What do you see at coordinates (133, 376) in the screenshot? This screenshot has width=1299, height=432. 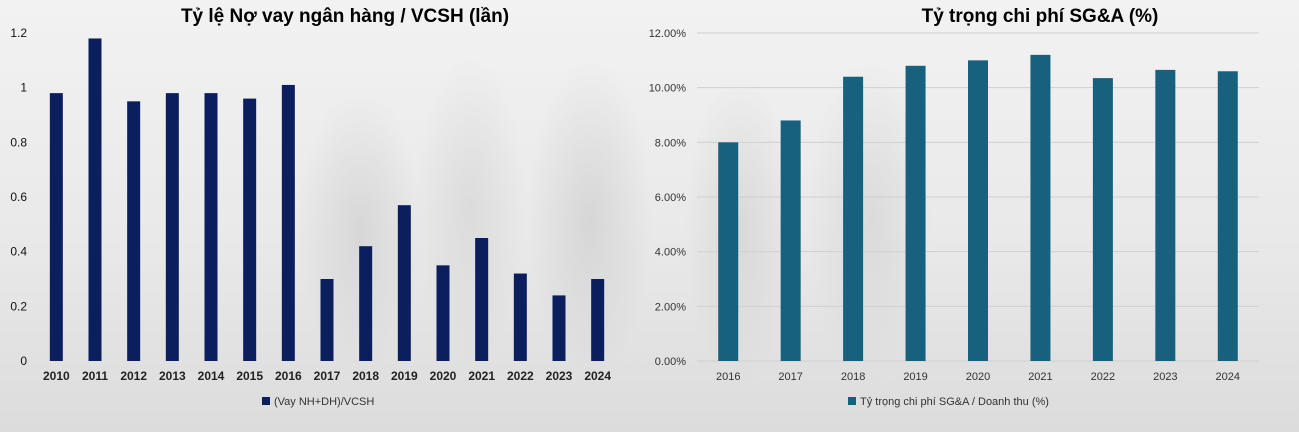 I see `debt-equity-xtick-label: 2012` at bounding box center [133, 376].